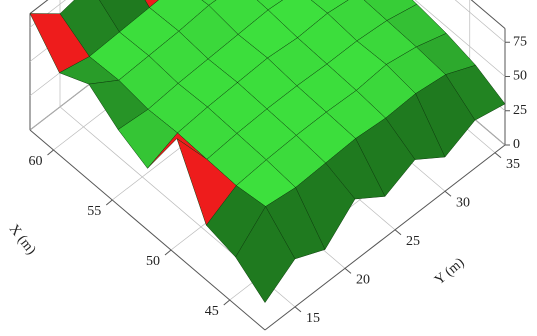  I want to click on y-tick-label: 20, so click(363, 280).